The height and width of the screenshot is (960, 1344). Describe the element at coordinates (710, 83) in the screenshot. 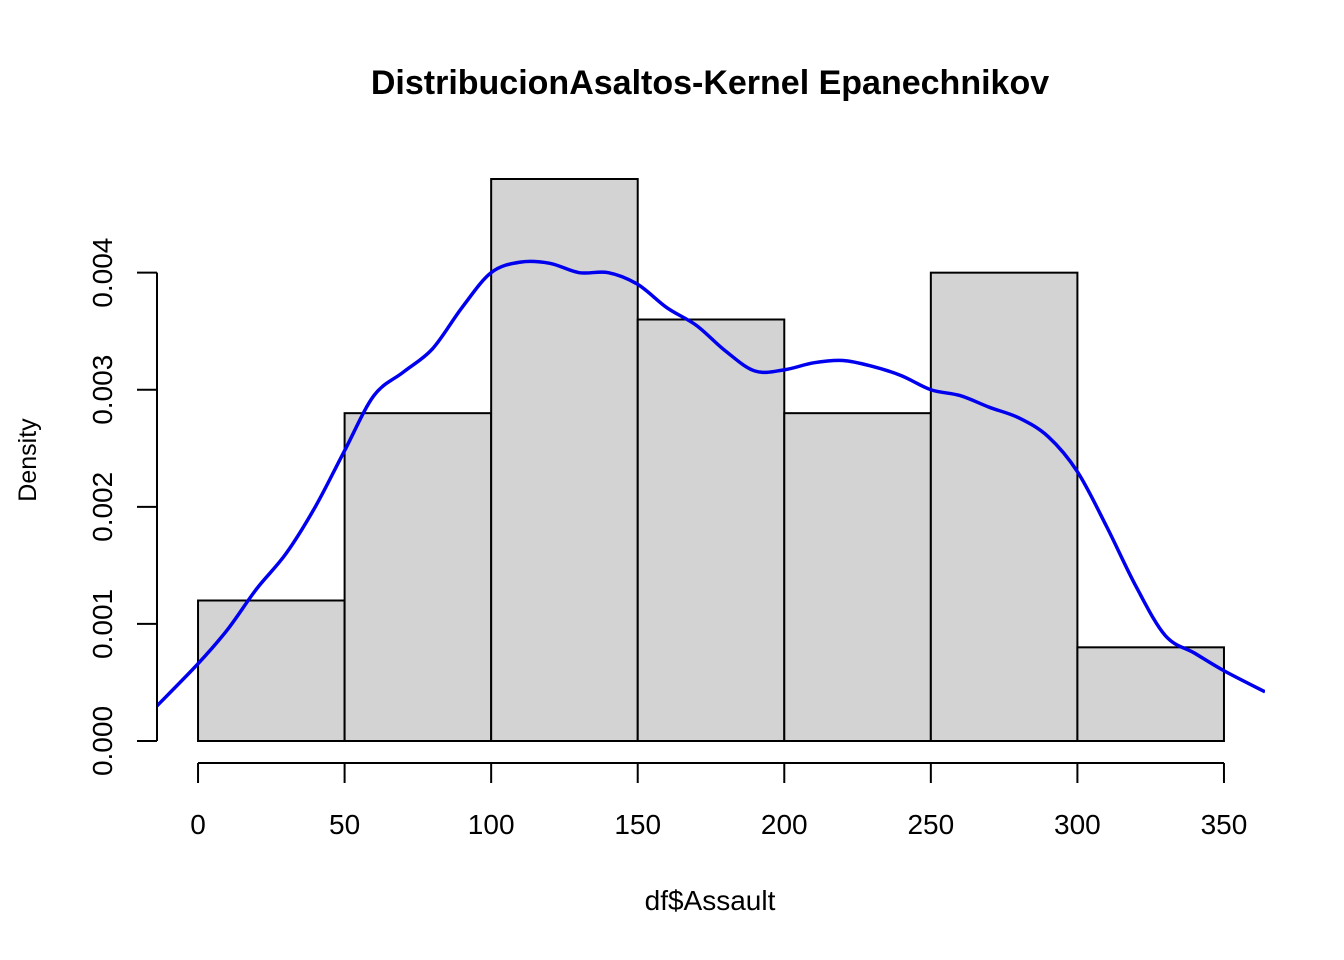

I see `chart-title: DistribucionAsaltos-Kernel Epanechnikov` at that location.